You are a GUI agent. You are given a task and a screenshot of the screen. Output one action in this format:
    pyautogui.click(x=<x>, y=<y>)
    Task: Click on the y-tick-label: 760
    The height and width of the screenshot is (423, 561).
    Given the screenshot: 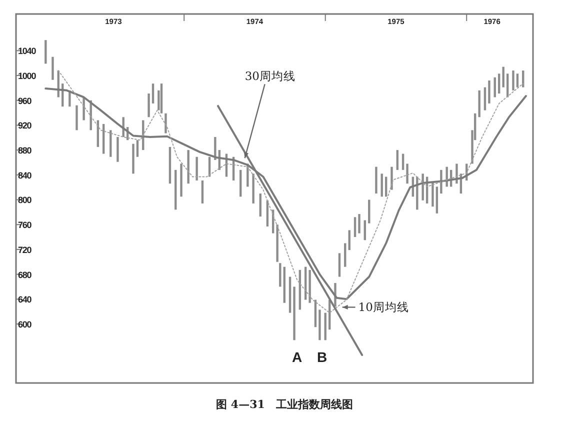 What is the action you would take?
    pyautogui.click(x=25, y=225)
    